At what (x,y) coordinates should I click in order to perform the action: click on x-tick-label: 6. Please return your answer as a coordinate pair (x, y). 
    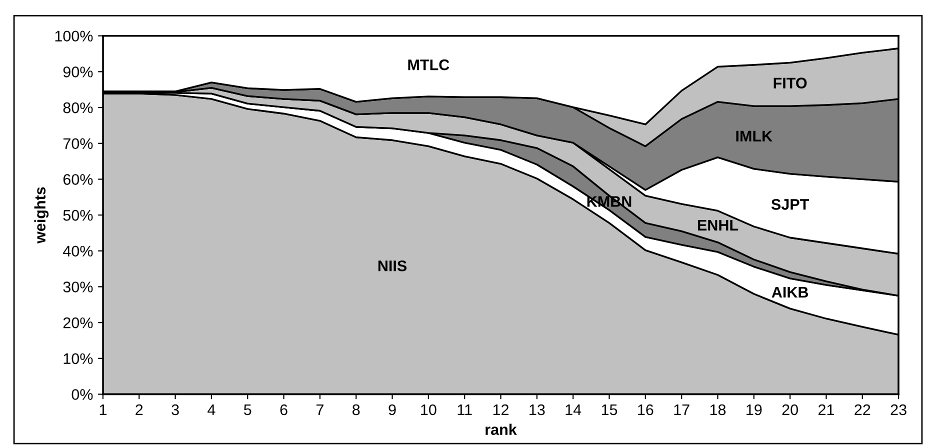
    Looking at the image, I should click on (284, 410).